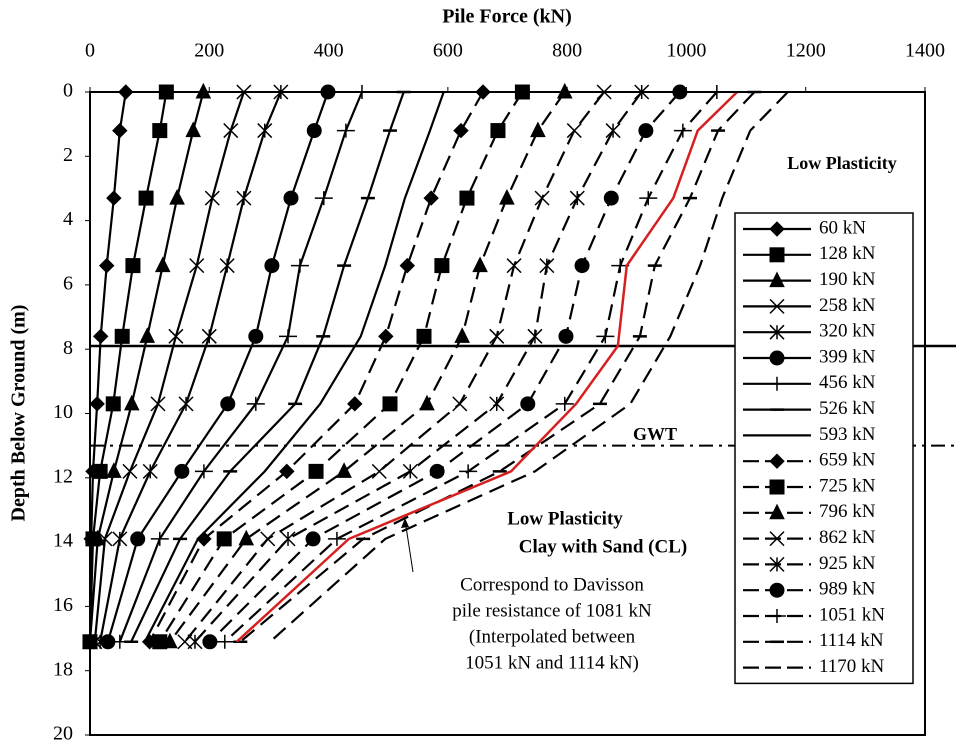  Describe the element at coordinates (847, 460) in the screenshot. I see `legend-label: 659 kN` at that location.